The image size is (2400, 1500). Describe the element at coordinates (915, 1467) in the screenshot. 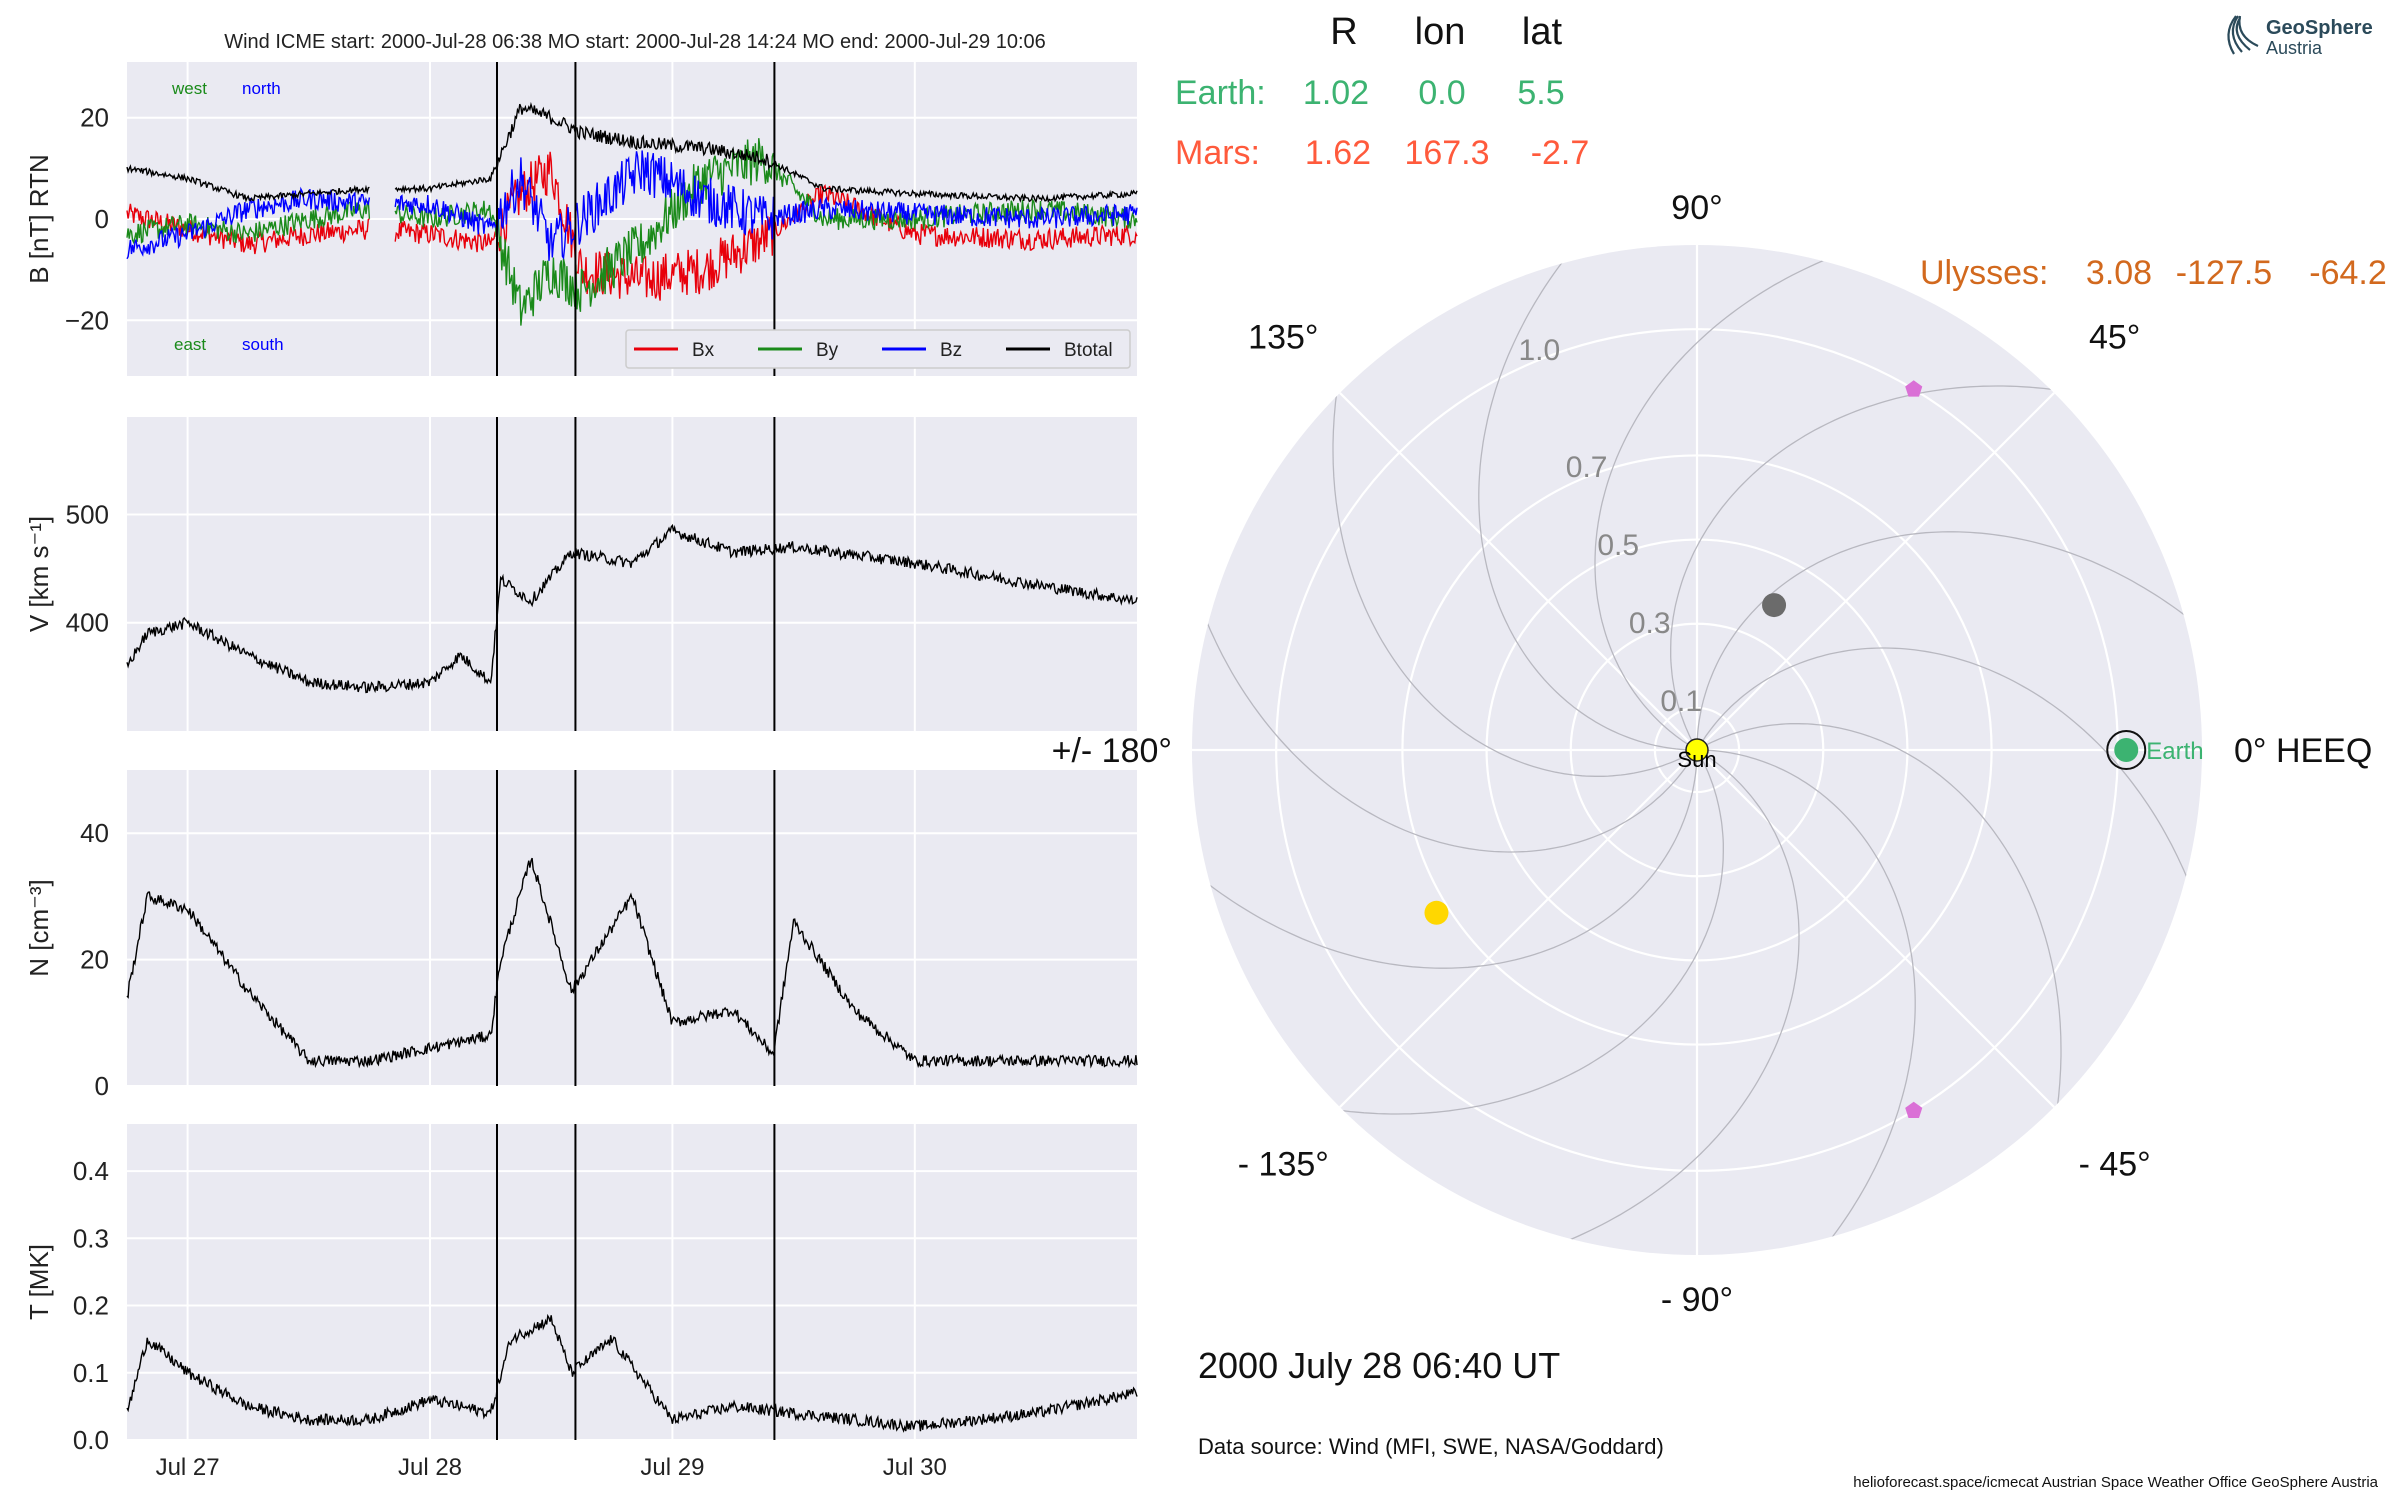

I see `x-tick-label: Jul 30` at that location.